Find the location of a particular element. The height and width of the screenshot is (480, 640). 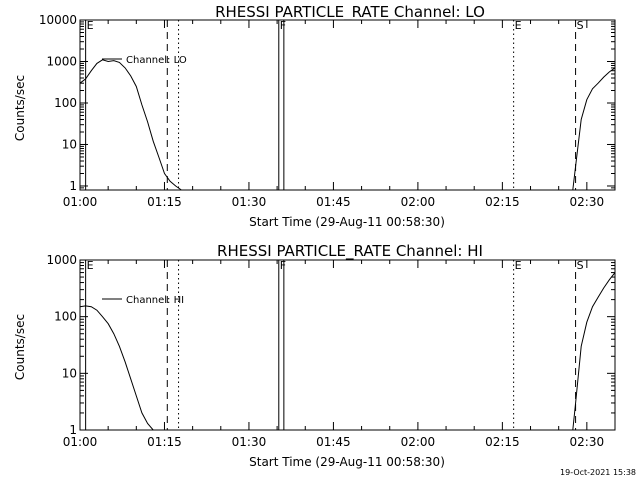

panel-lo-ylabel: Counts/sec is located at coordinates (20, 108).